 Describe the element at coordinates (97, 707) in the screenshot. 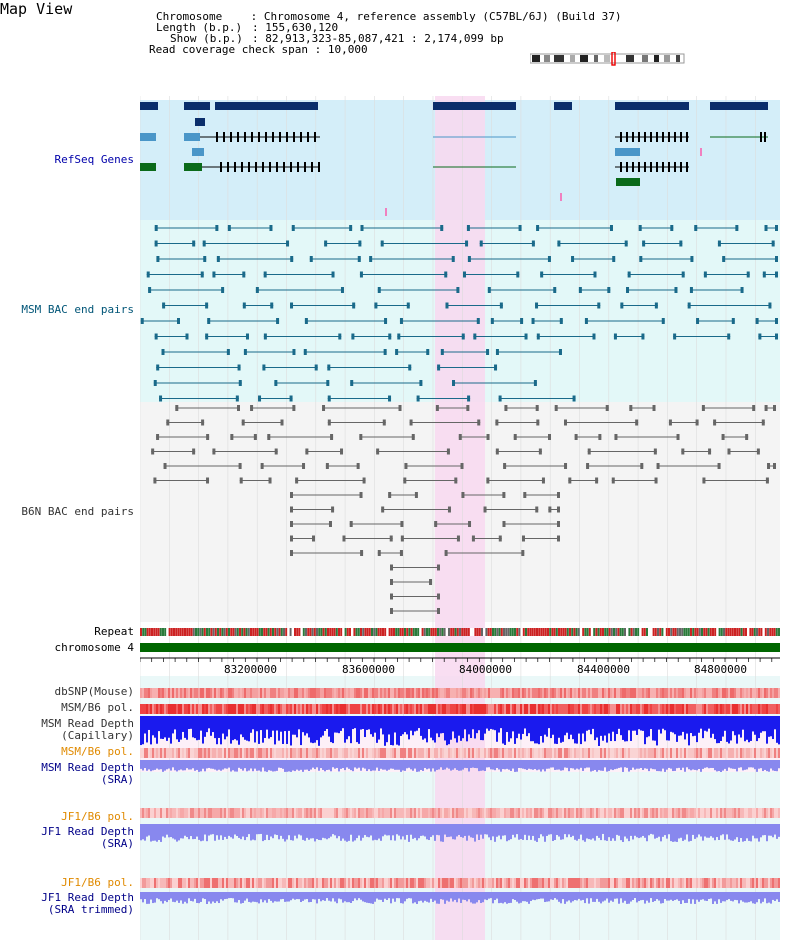

I see `track-label-msm-b6-pol: MSM/B6 pol.` at that location.